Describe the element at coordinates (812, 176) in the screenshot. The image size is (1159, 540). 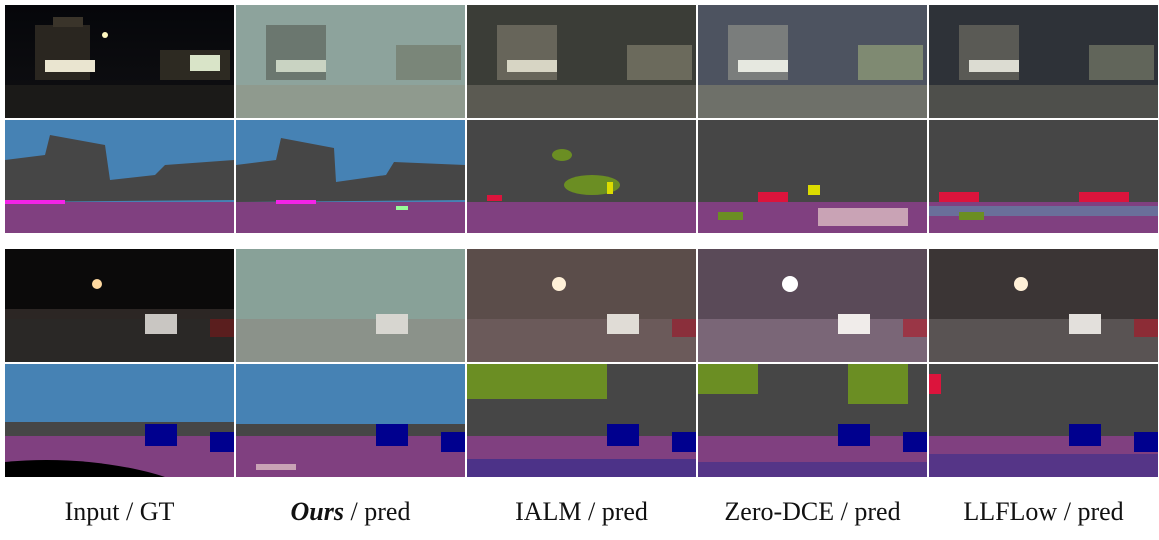
I see `scene1-zerodce-segmentation` at that location.